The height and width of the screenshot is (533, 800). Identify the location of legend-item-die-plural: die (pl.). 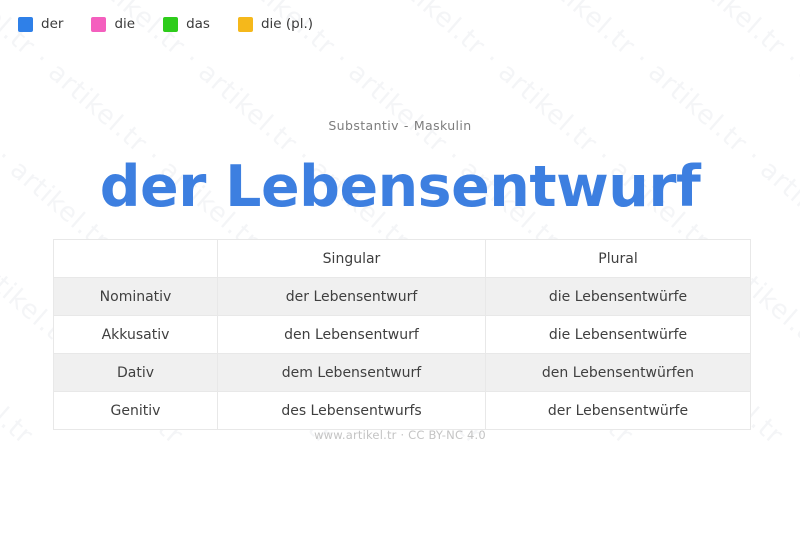
(275, 24).